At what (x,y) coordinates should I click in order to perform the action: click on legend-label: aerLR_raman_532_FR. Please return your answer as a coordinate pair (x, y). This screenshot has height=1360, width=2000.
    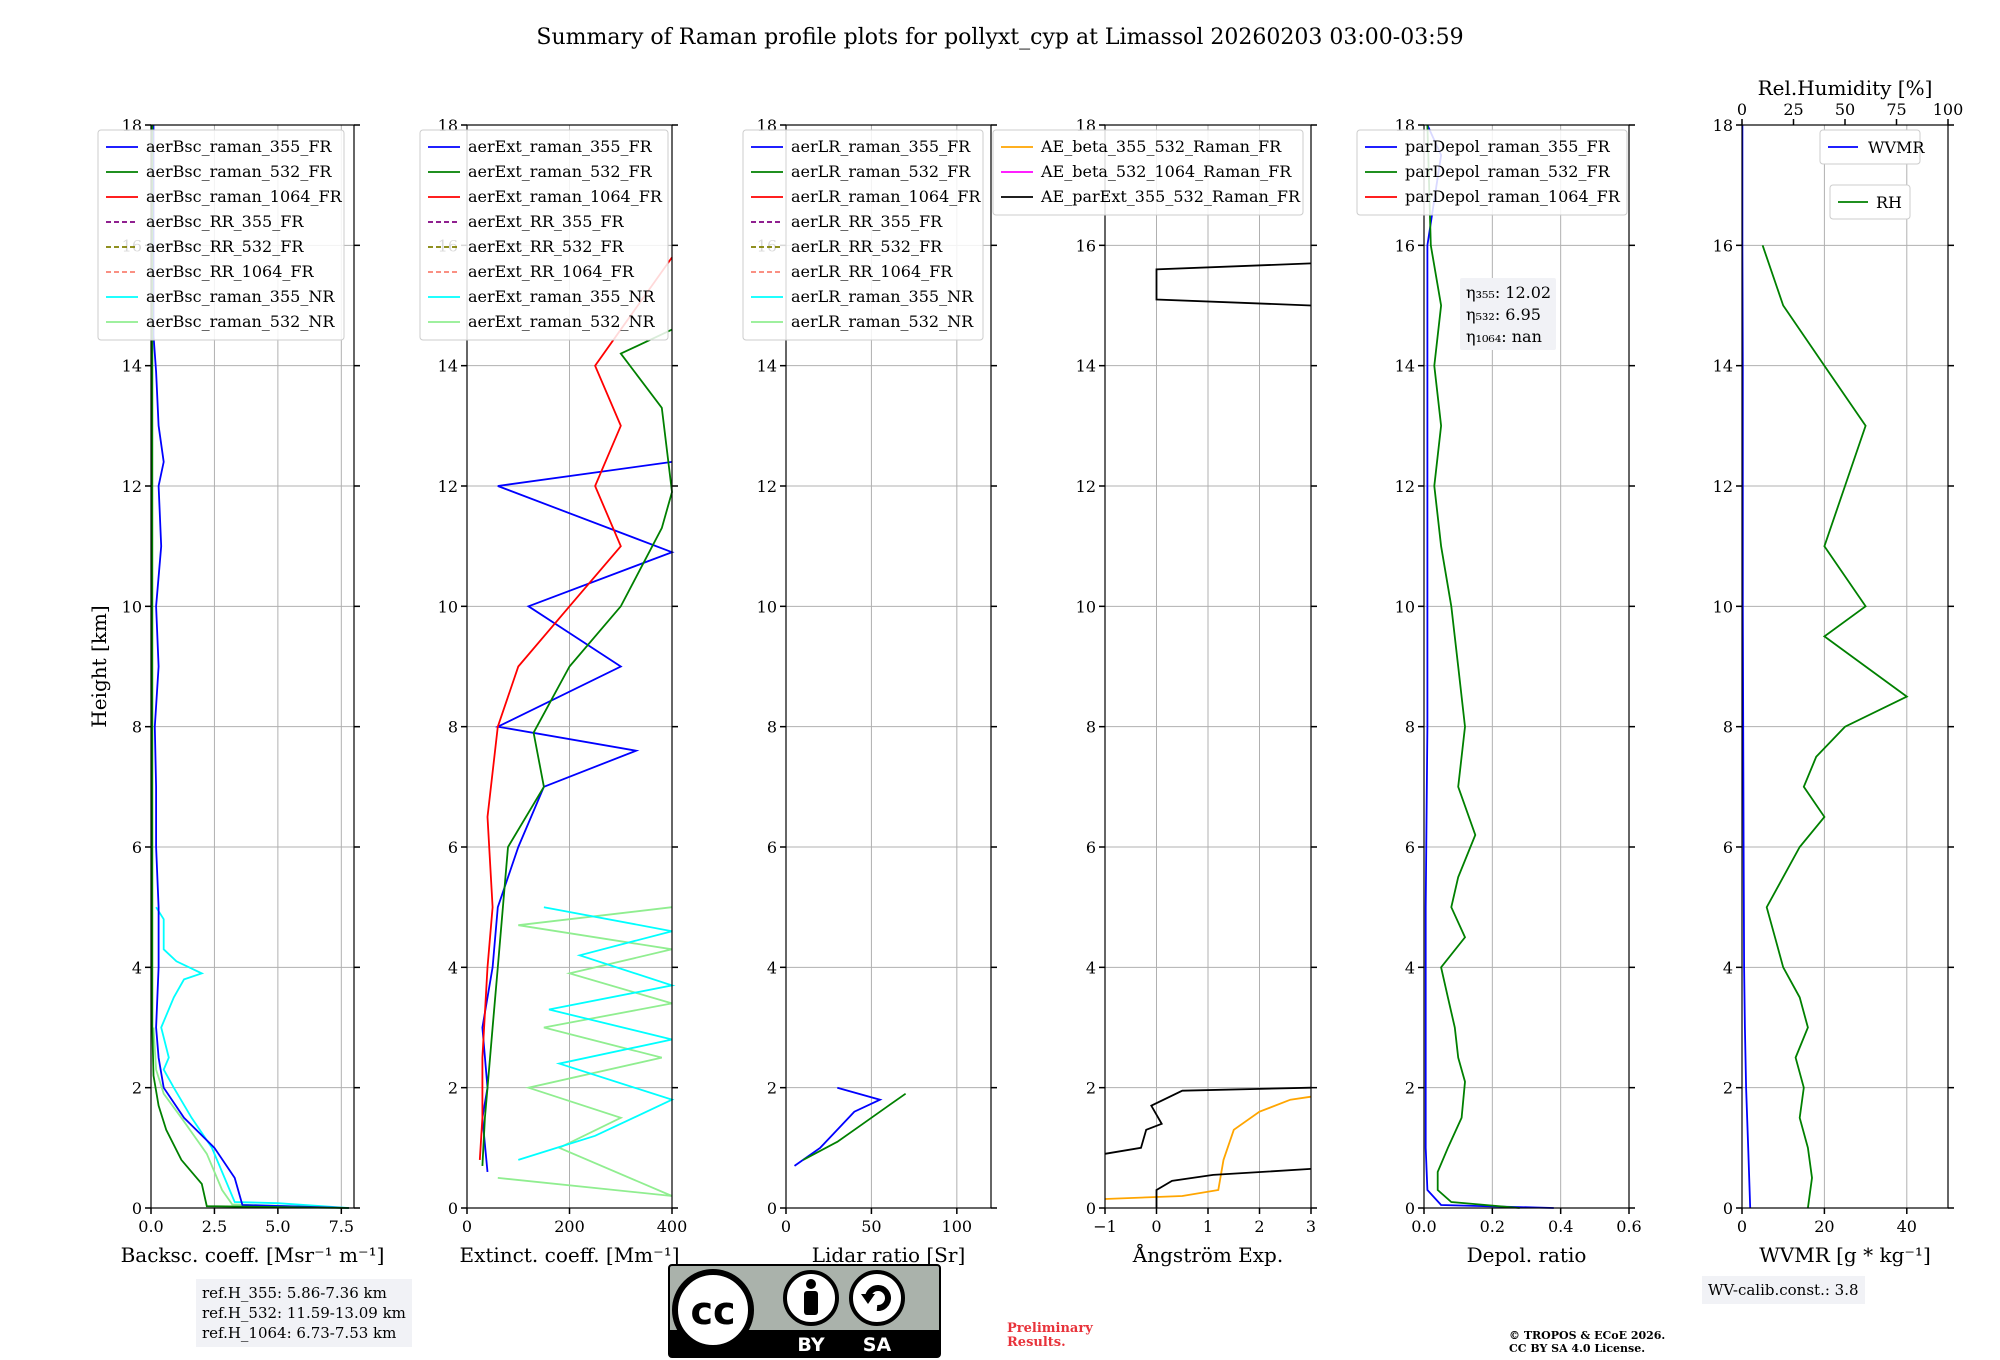
    Looking at the image, I should click on (881, 171).